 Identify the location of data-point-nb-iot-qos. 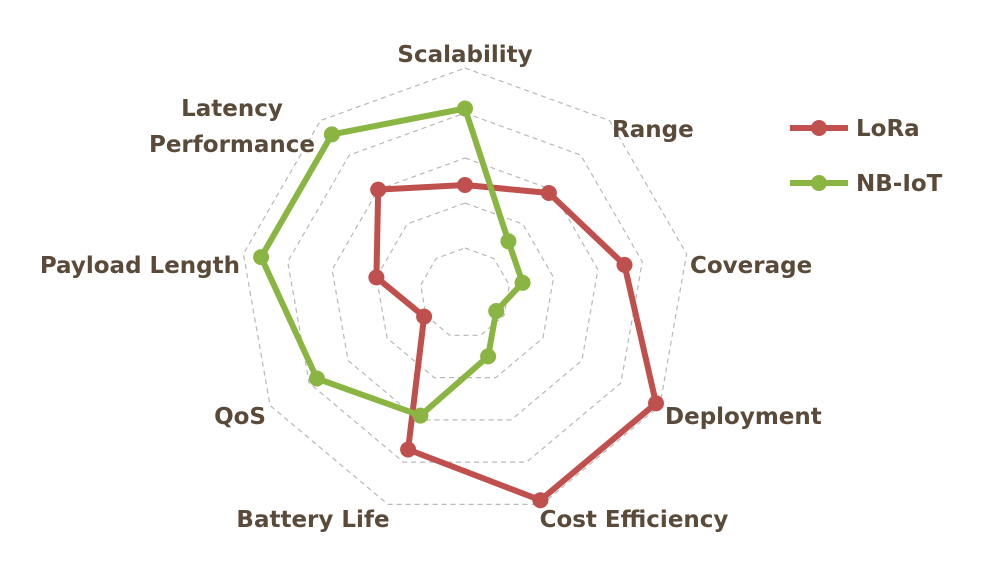
(316, 378).